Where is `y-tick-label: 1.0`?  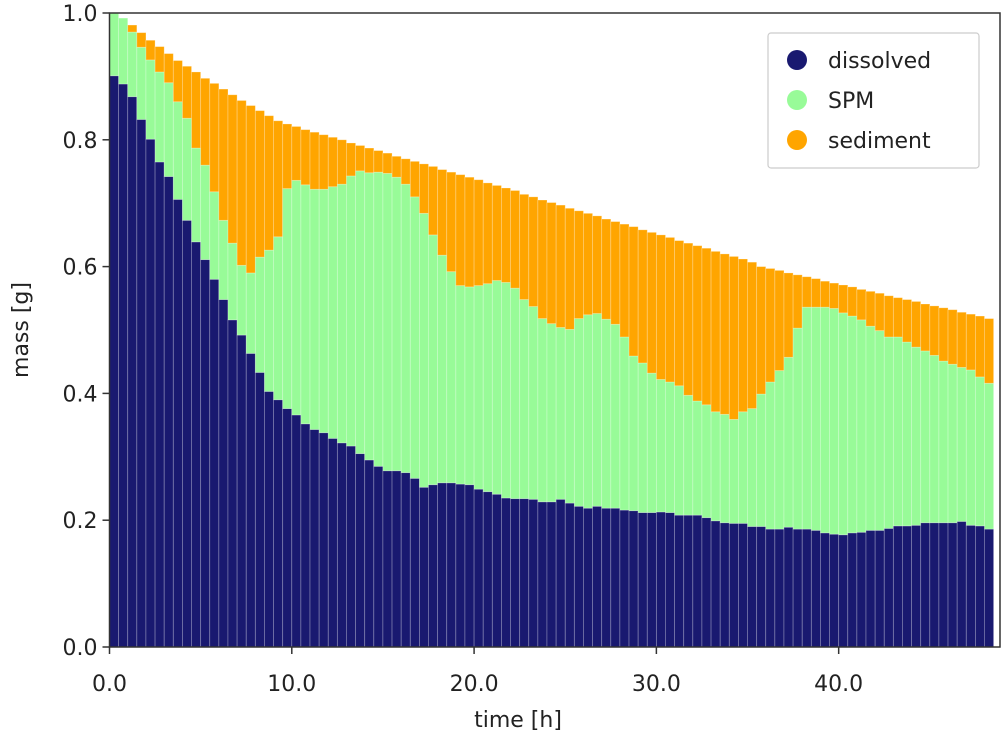 y-tick-label: 1.0 is located at coordinates (80, 14).